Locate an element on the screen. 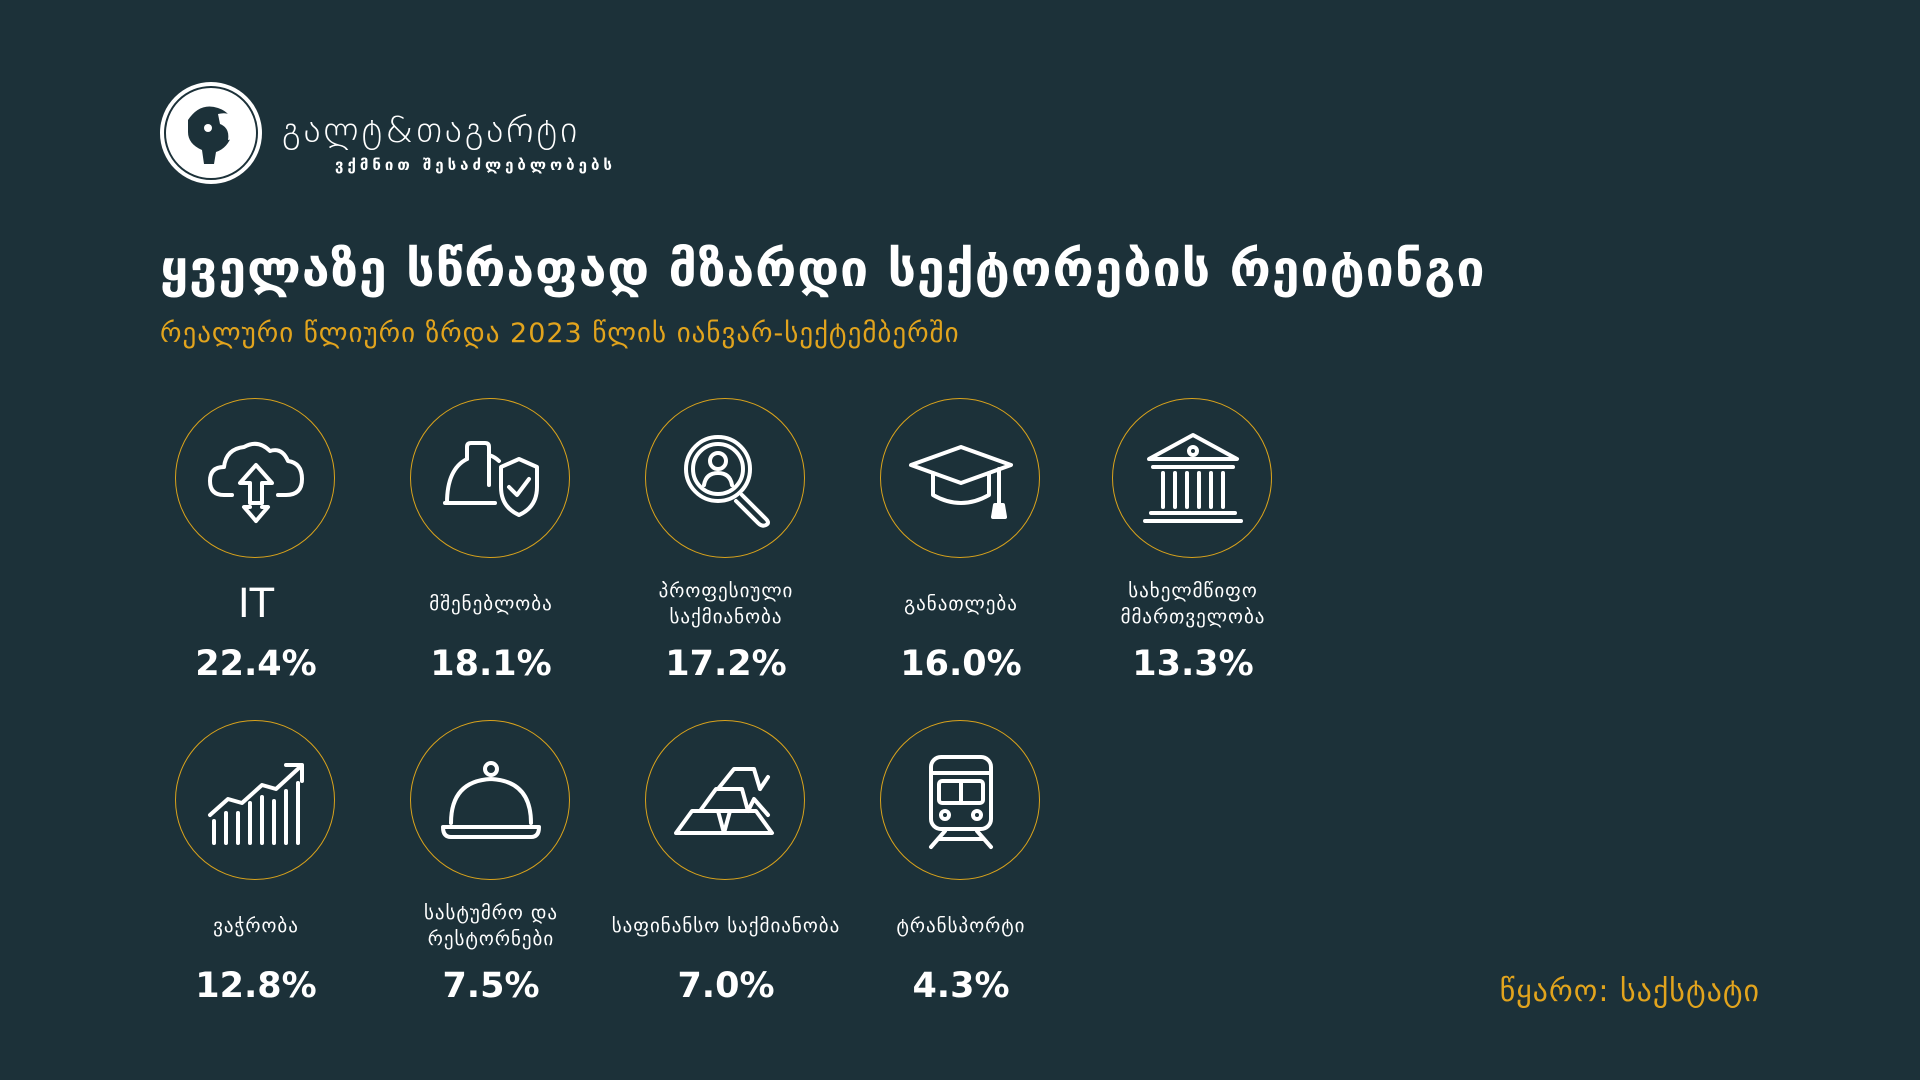 This screenshot has width=1920, height=1080. train-icon is located at coordinates (960, 800).